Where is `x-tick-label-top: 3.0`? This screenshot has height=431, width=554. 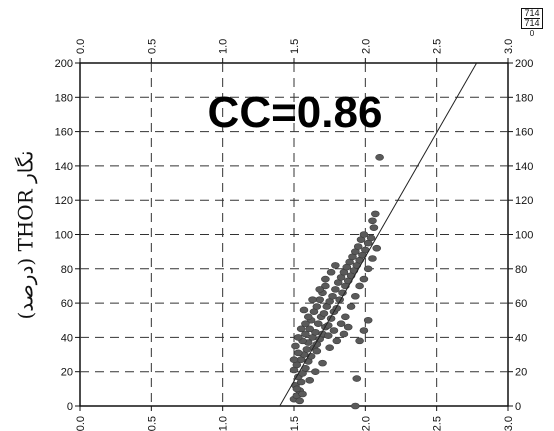 x-tick-label-top: 3.0 is located at coordinates (509, 46).